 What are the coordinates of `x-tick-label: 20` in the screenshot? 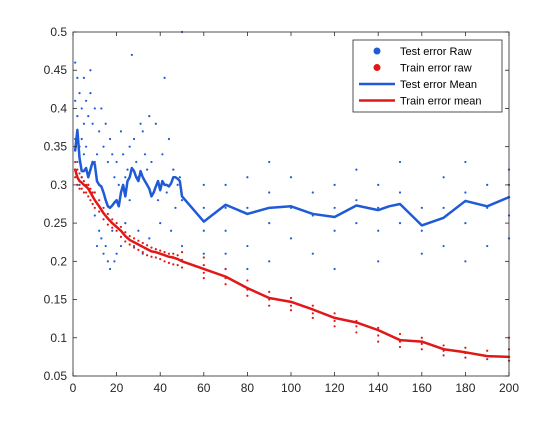 It's located at (117, 388).